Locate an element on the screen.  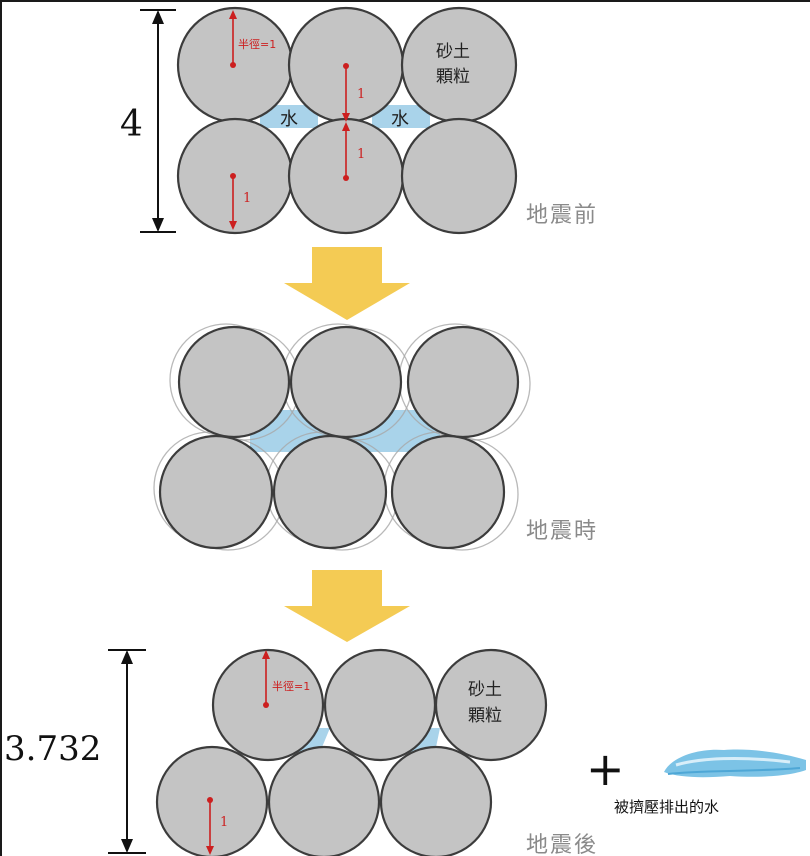
stage-label-after: 地震後 is located at coordinates (562, 844).